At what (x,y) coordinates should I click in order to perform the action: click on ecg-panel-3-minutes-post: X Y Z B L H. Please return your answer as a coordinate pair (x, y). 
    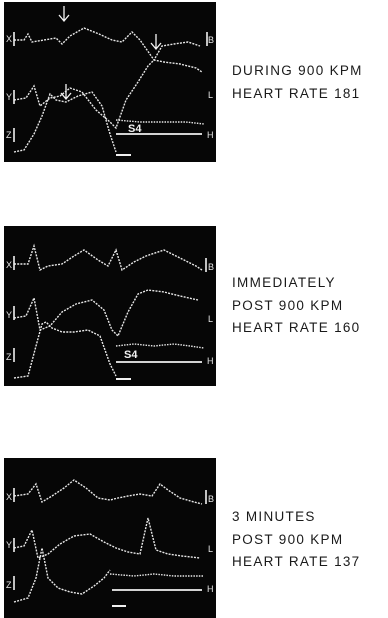
    Looking at the image, I should click on (110, 538).